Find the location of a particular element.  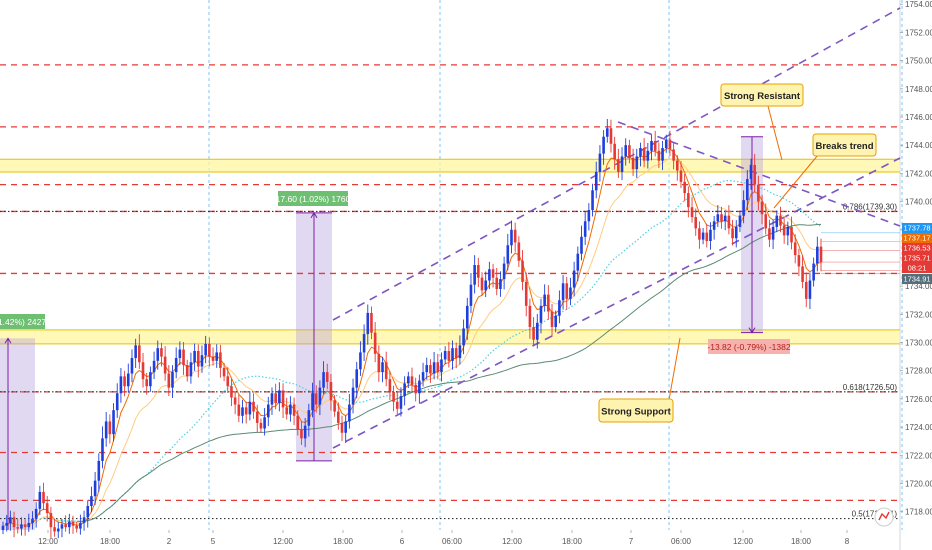

annotation-strong-support: Strong Support is located at coordinates (639, 380).